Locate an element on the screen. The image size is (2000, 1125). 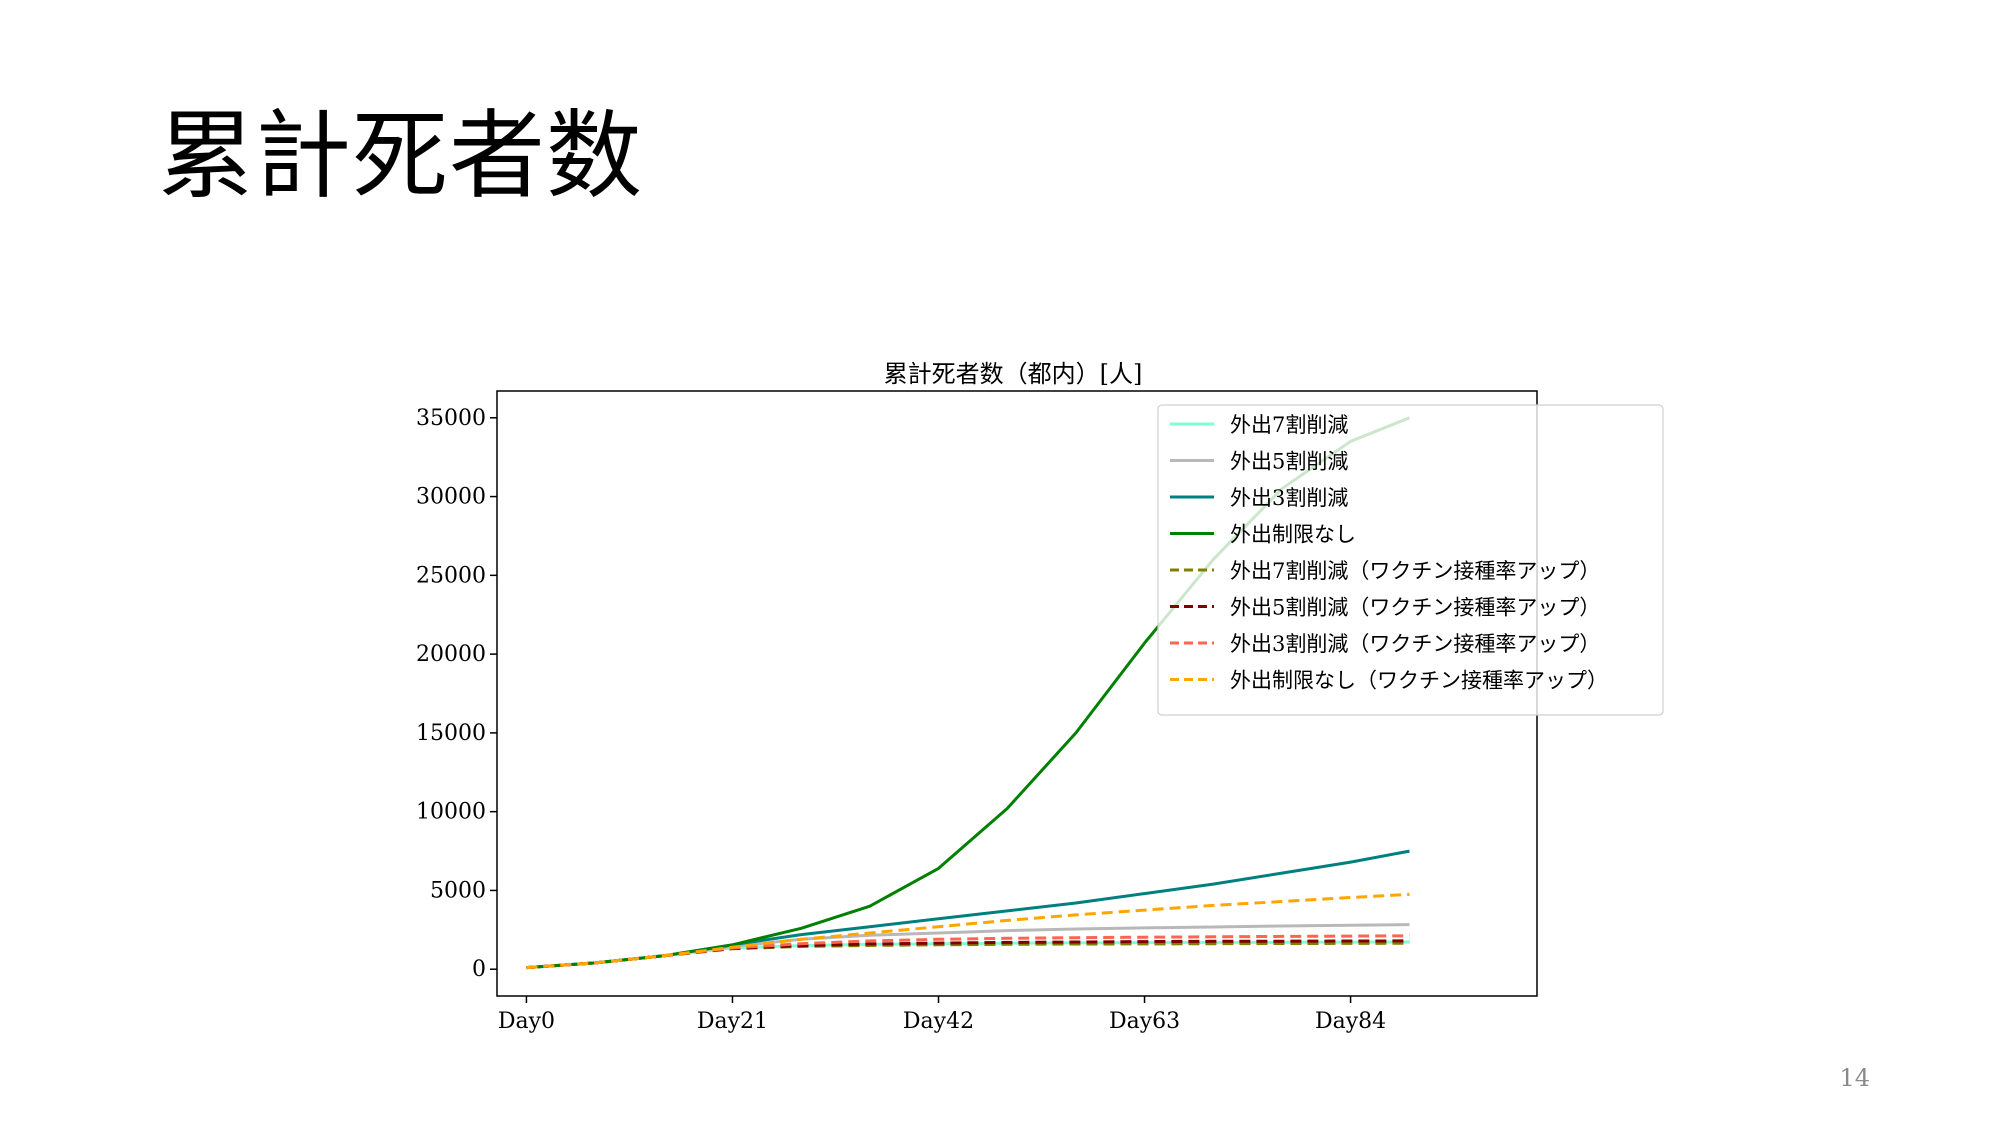
y-tick-label: 30000 is located at coordinates (451, 497).